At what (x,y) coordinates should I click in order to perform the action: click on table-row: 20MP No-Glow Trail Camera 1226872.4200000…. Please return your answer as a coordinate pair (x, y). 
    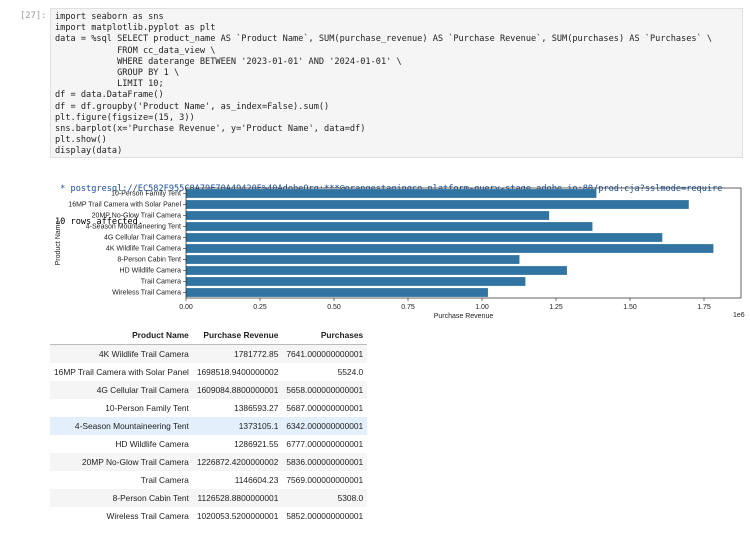
    Looking at the image, I should click on (209, 462).